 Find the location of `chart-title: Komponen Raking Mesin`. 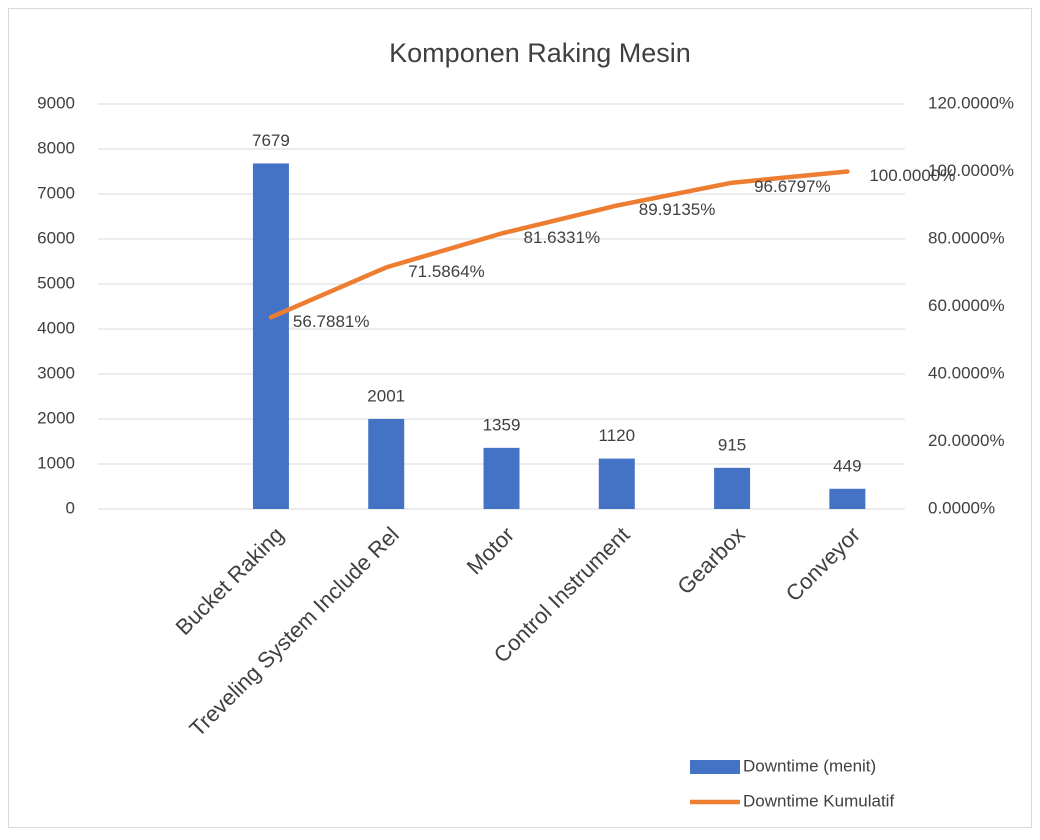

chart-title: Komponen Raking Mesin is located at coordinates (540, 53).